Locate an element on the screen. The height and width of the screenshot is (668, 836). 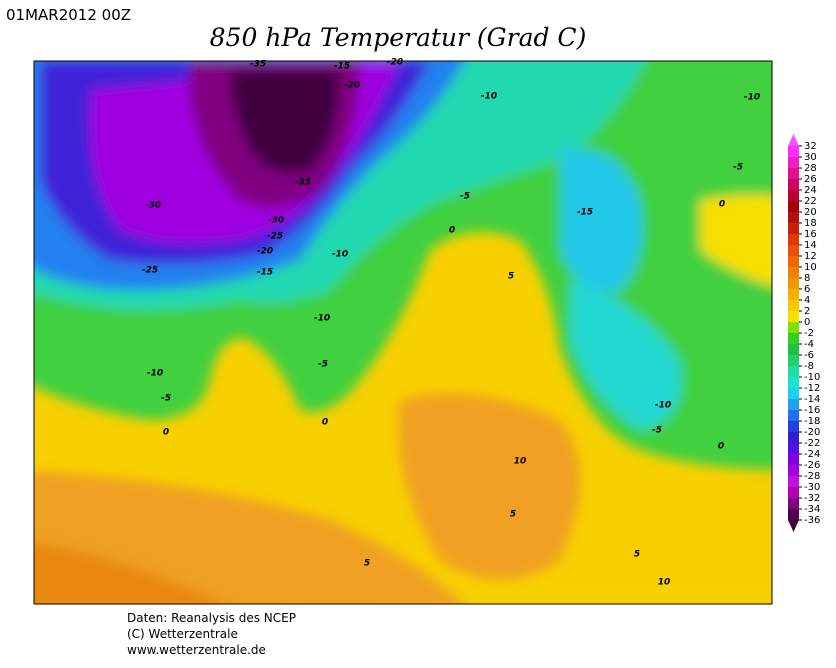
colorbar-label: -16 is located at coordinates (812, 410).